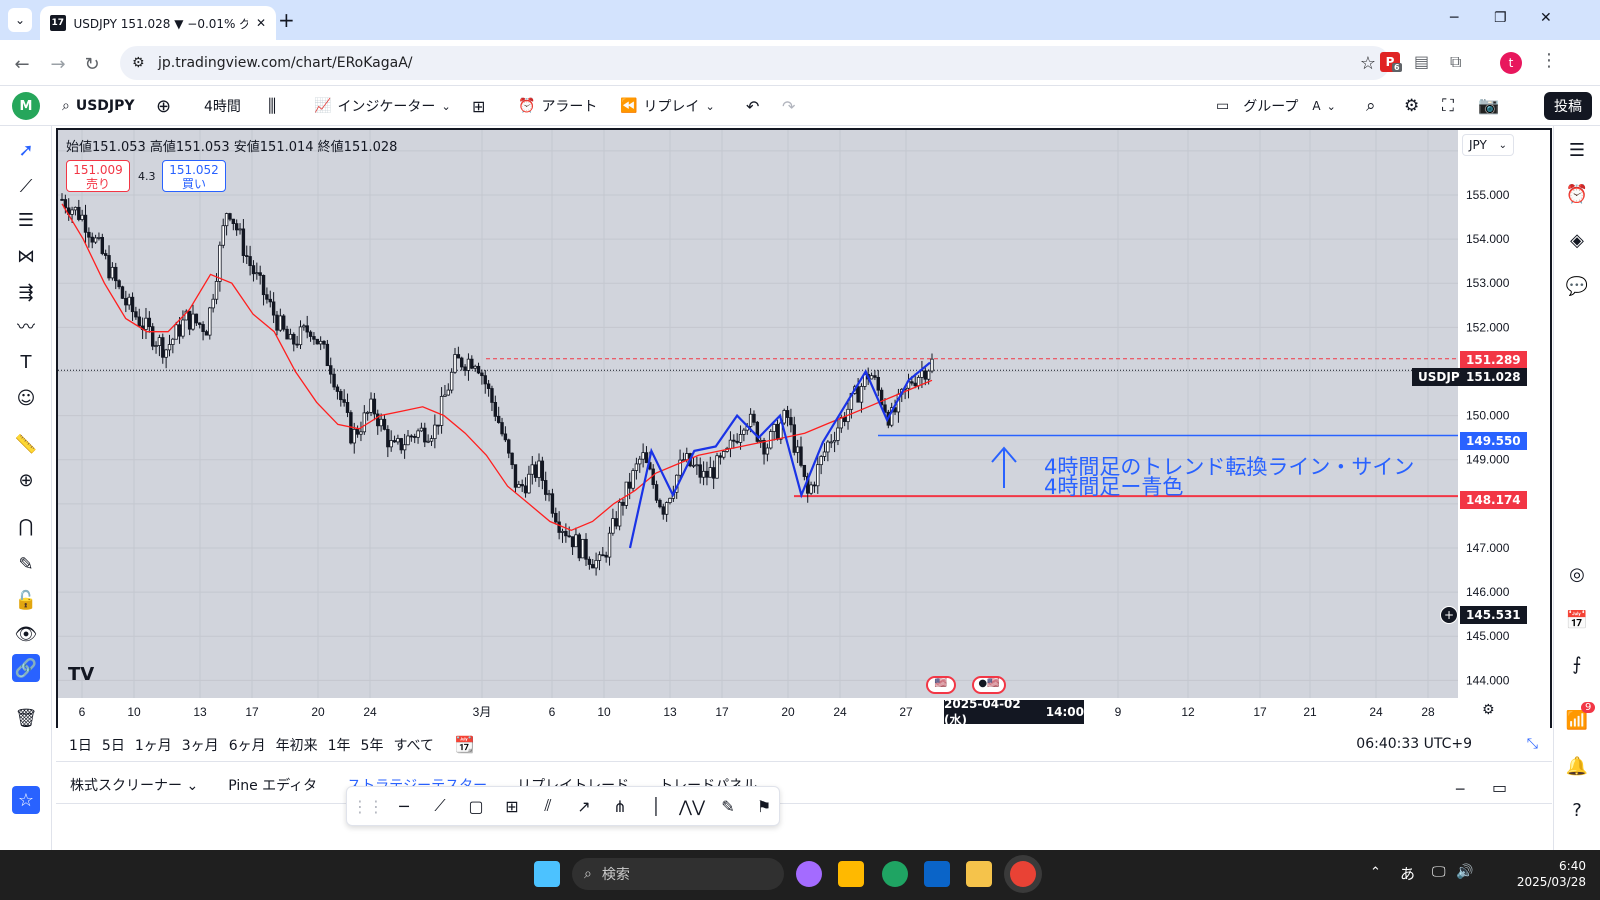 The image size is (1600, 900). Describe the element at coordinates (26, 292) in the screenshot. I see `forecast-tool-icon: ⇶` at that location.